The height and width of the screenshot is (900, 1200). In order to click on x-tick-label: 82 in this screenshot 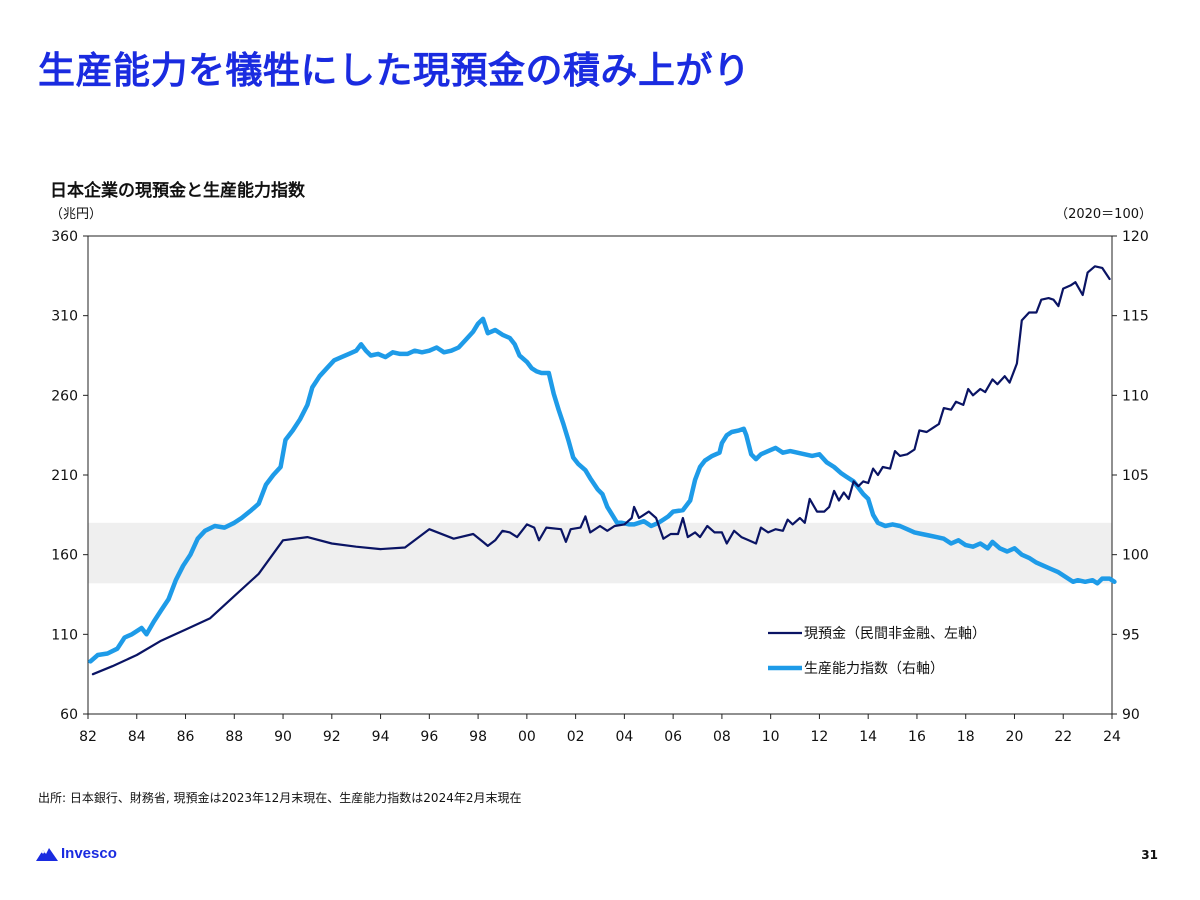, I will do `click(88, 737)`.